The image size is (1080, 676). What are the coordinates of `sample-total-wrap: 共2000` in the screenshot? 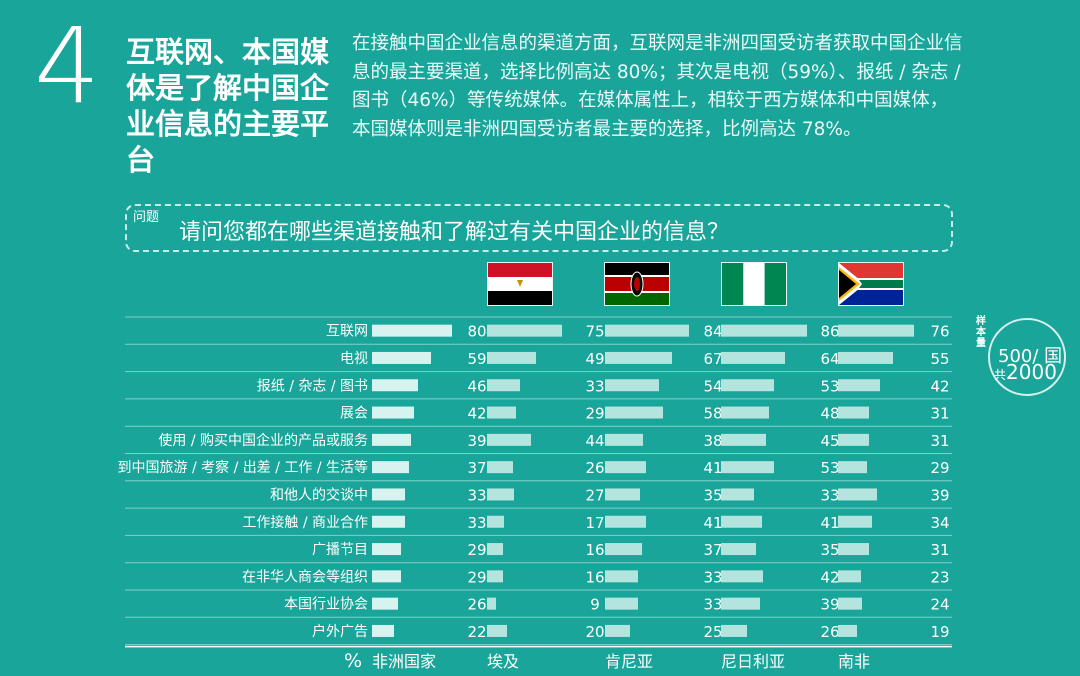 It's located at (1025, 372).